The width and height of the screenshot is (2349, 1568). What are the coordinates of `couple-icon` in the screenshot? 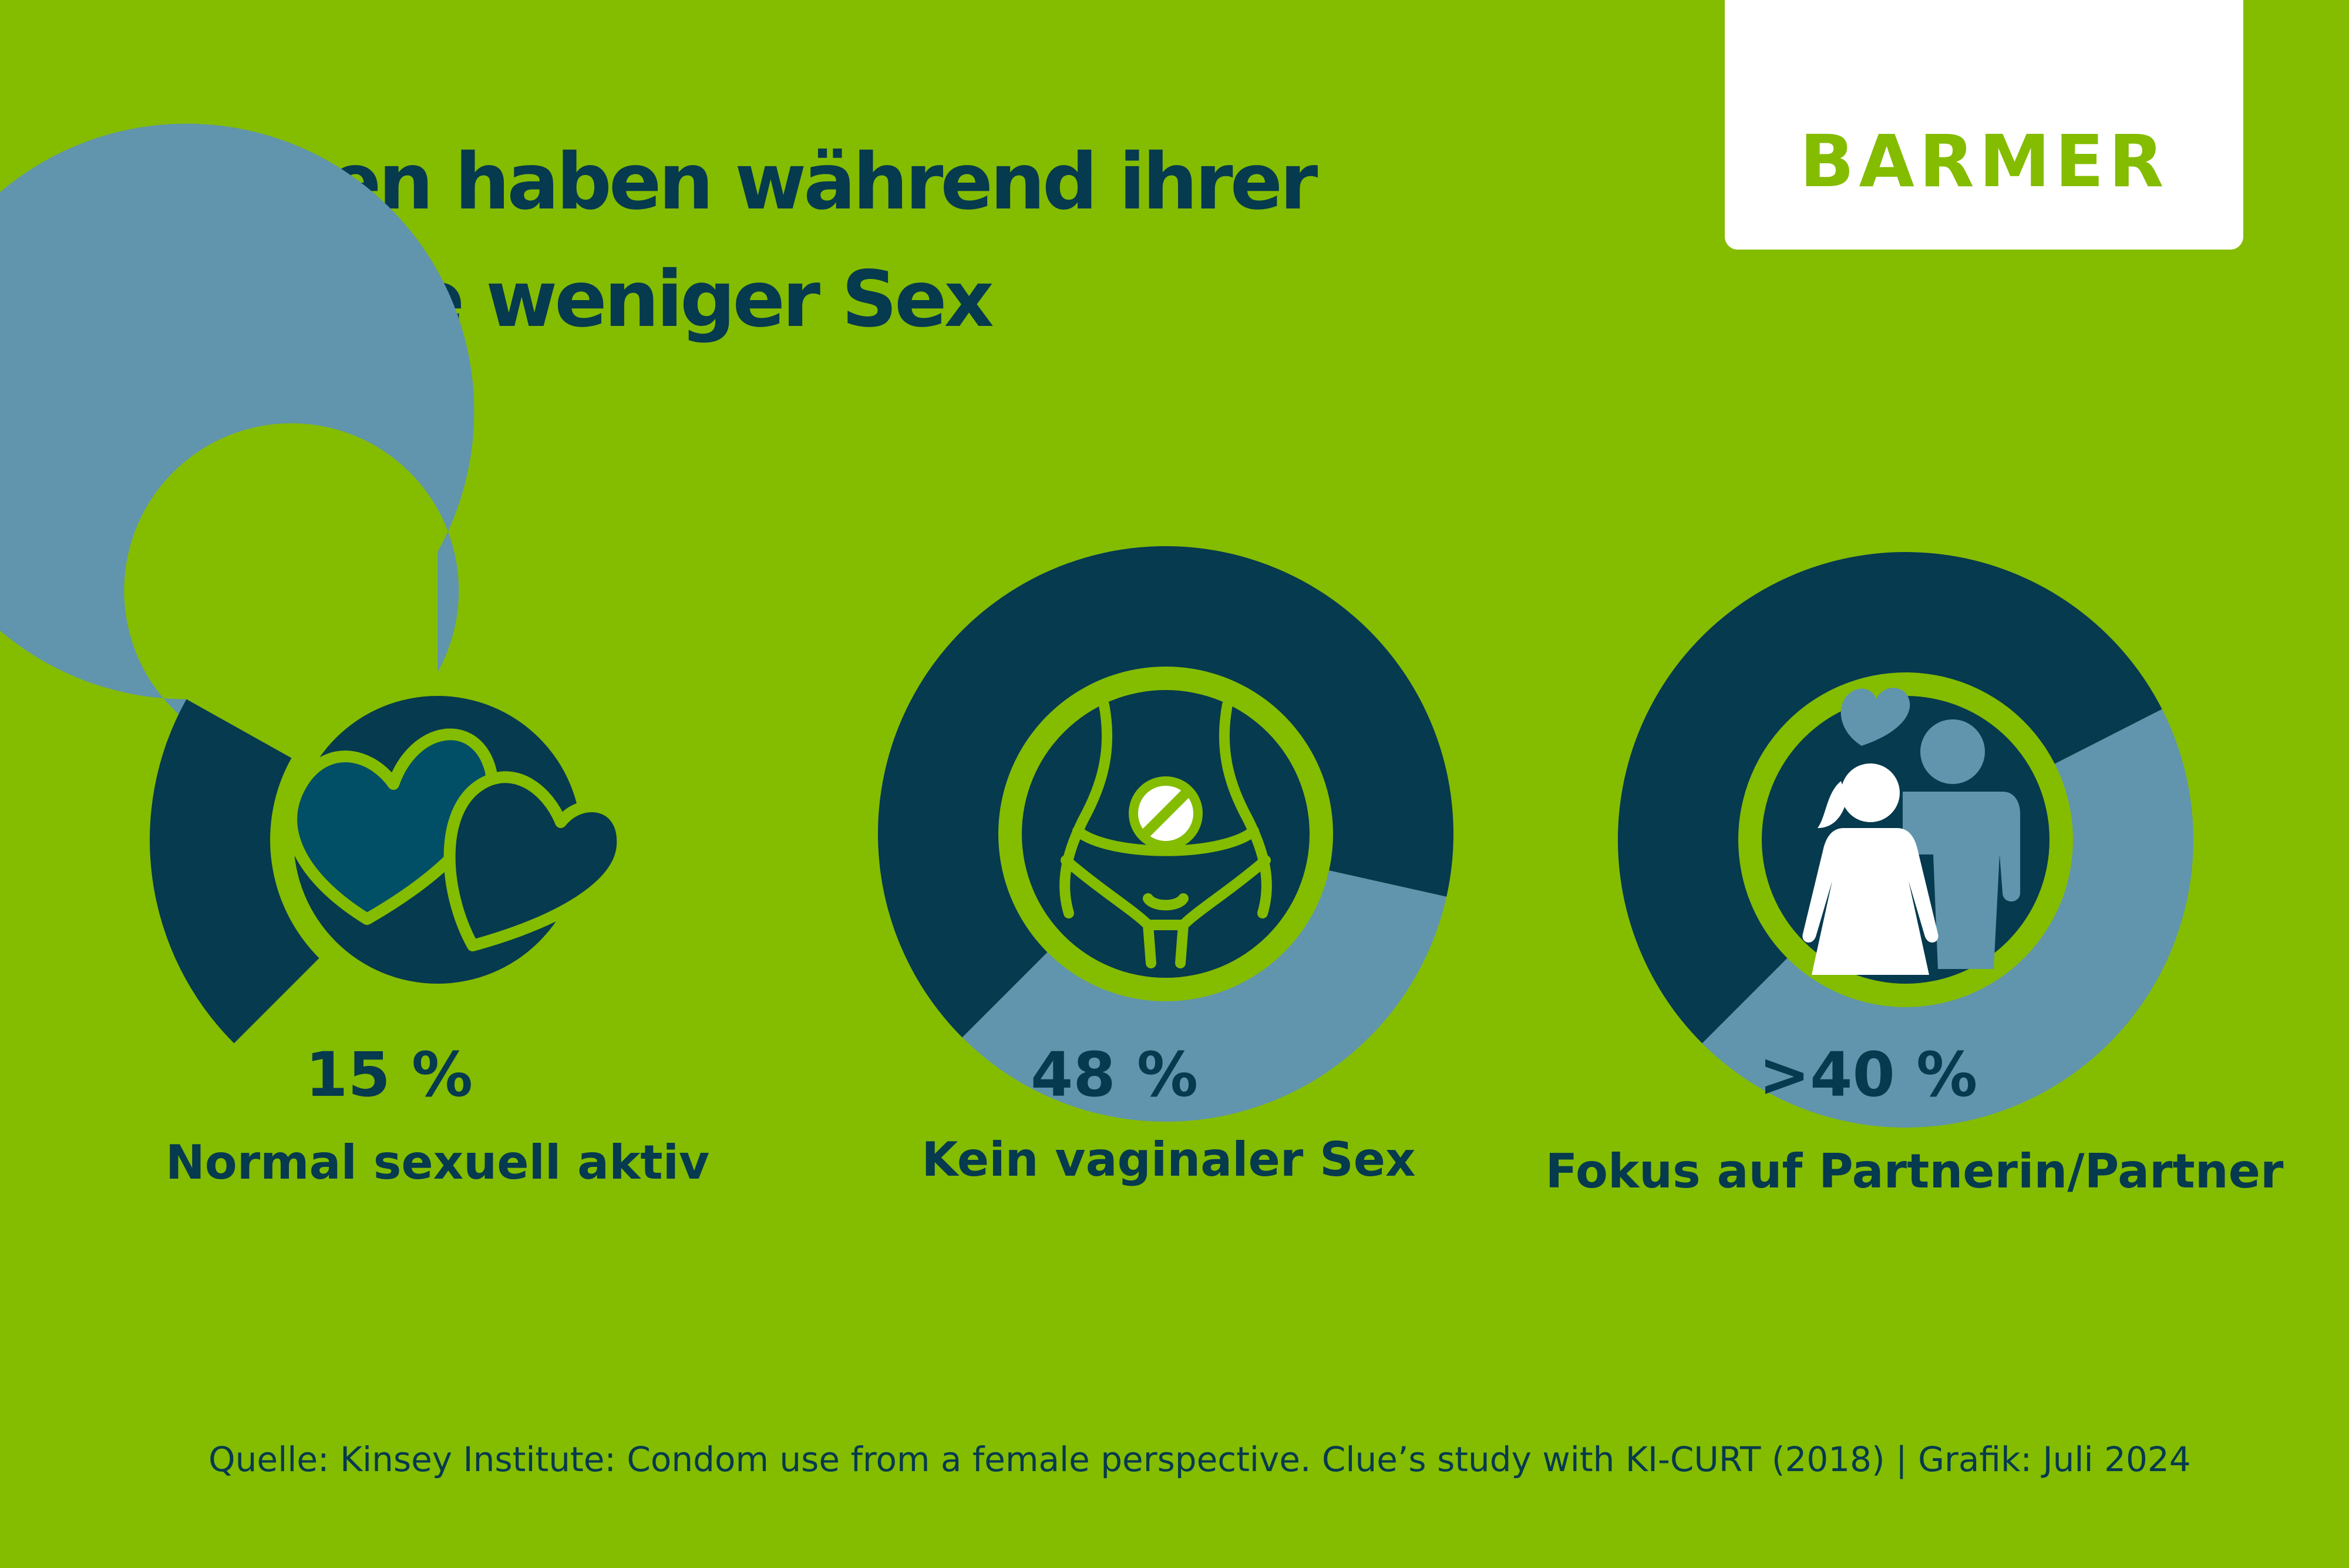 It's located at (1911, 831).